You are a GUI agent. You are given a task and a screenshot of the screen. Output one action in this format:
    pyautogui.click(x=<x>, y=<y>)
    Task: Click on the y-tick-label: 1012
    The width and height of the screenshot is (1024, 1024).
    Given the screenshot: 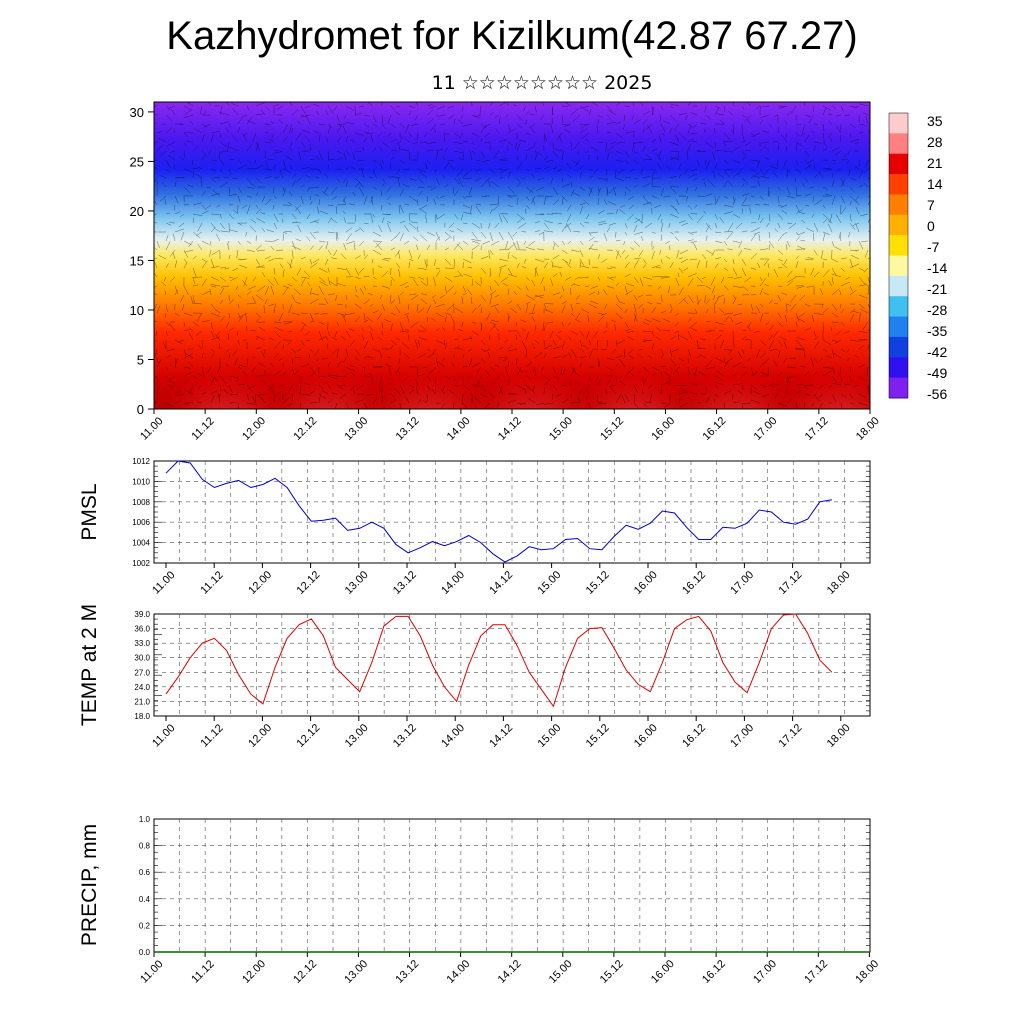 What is the action you would take?
    pyautogui.click(x=141, y=461)
    